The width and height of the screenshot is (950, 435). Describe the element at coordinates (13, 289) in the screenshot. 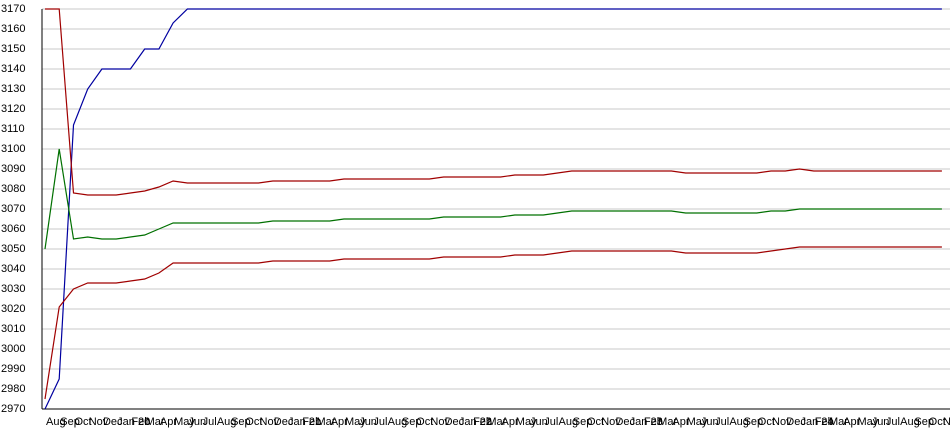

I see `y-tick-label: 3030` at that location.